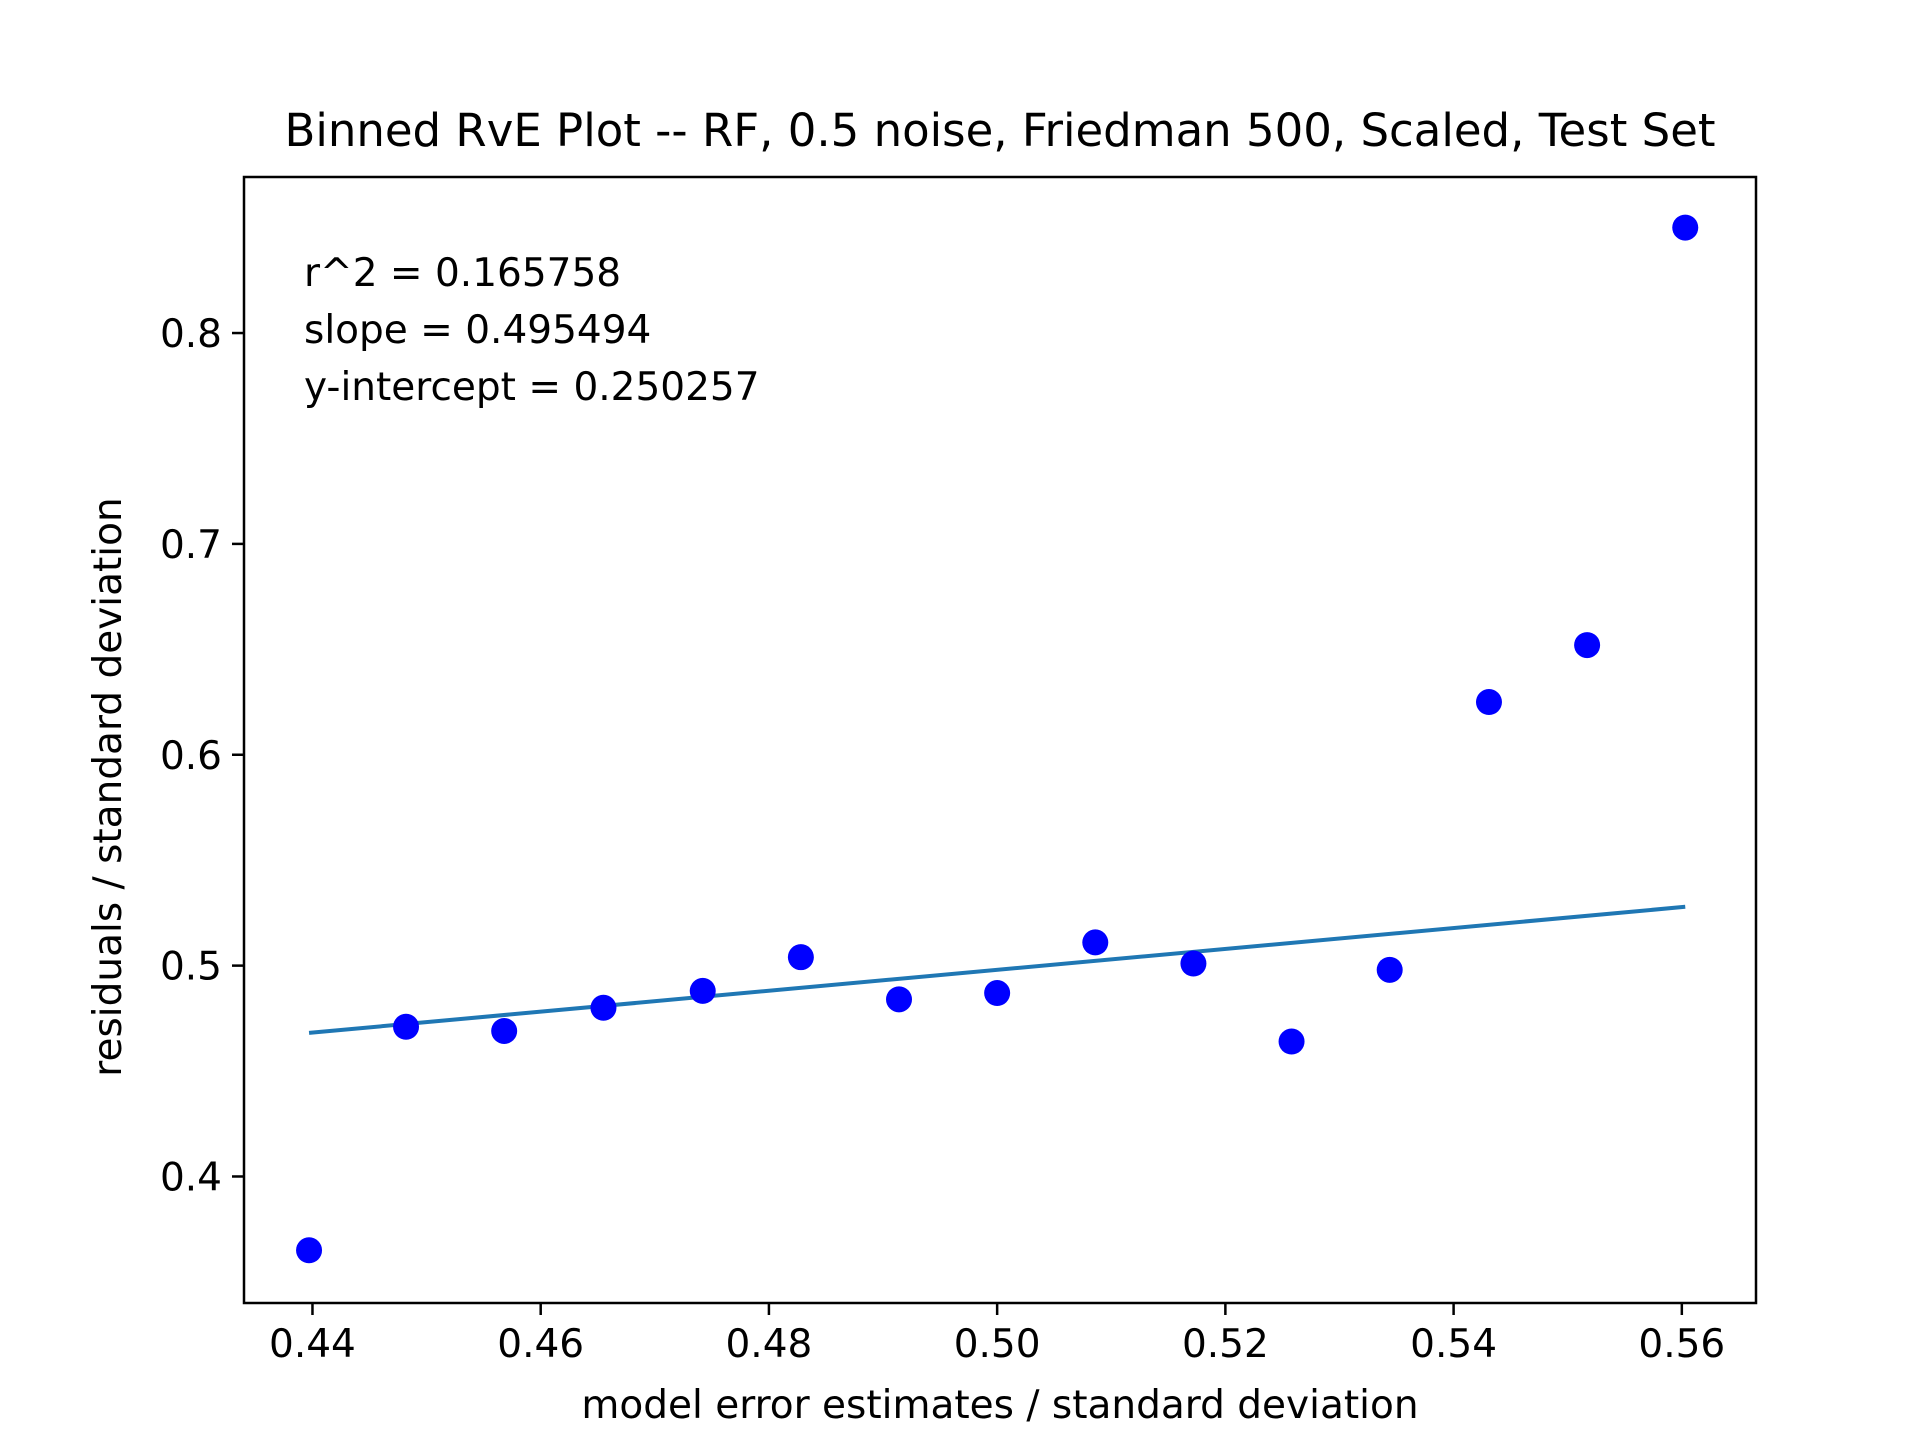 The height and width of the screenshot is (1440, 1920). Describe the element at coordinates (1225, 1344) in the screenshot. I see `x-tick-label: 0.52` at that location.